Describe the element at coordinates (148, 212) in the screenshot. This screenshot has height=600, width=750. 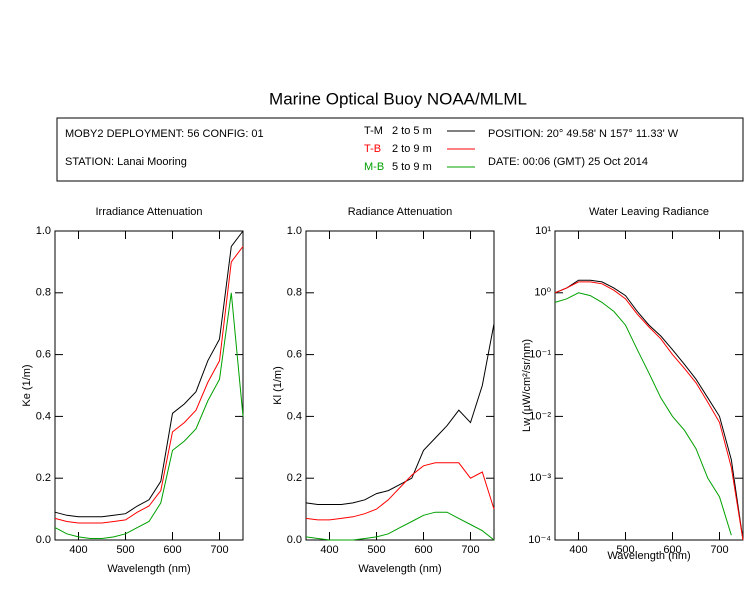
I see `panel-title: Irradiance Attenuation` at that location.